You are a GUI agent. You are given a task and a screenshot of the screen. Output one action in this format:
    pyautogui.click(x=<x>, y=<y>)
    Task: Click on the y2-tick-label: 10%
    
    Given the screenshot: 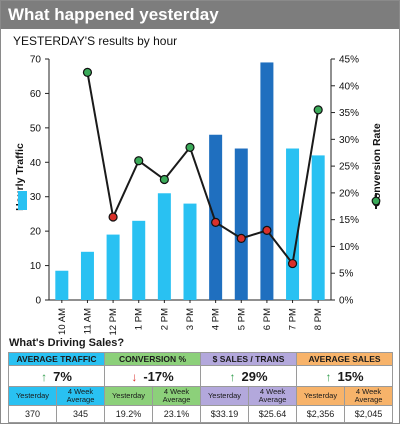 What is the action you would take?
    pyautogui.click(x=349, y=247)
    